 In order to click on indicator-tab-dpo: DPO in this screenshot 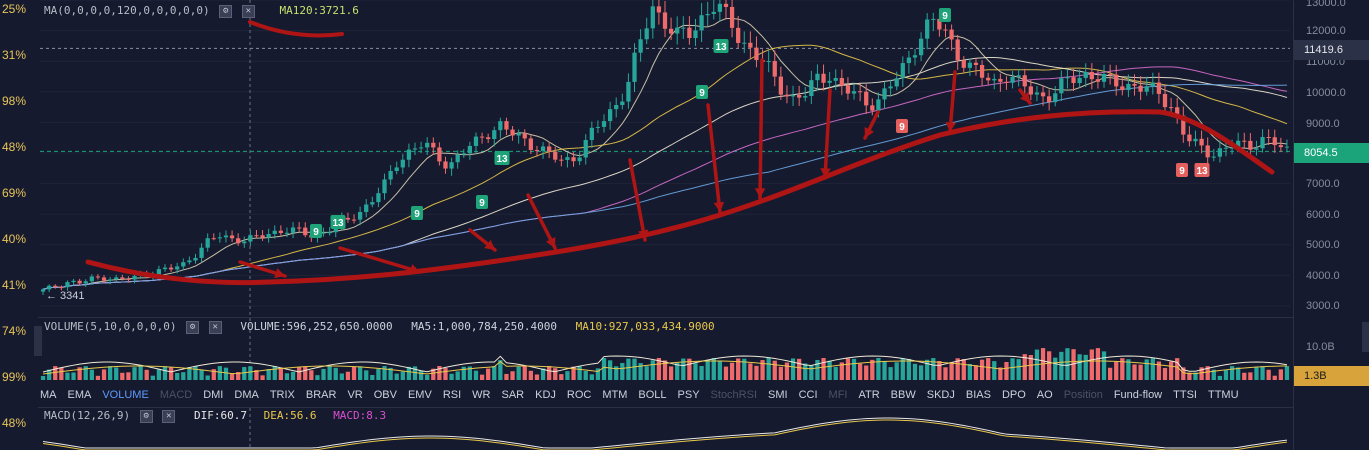, I will do `click(1013, 395)`.